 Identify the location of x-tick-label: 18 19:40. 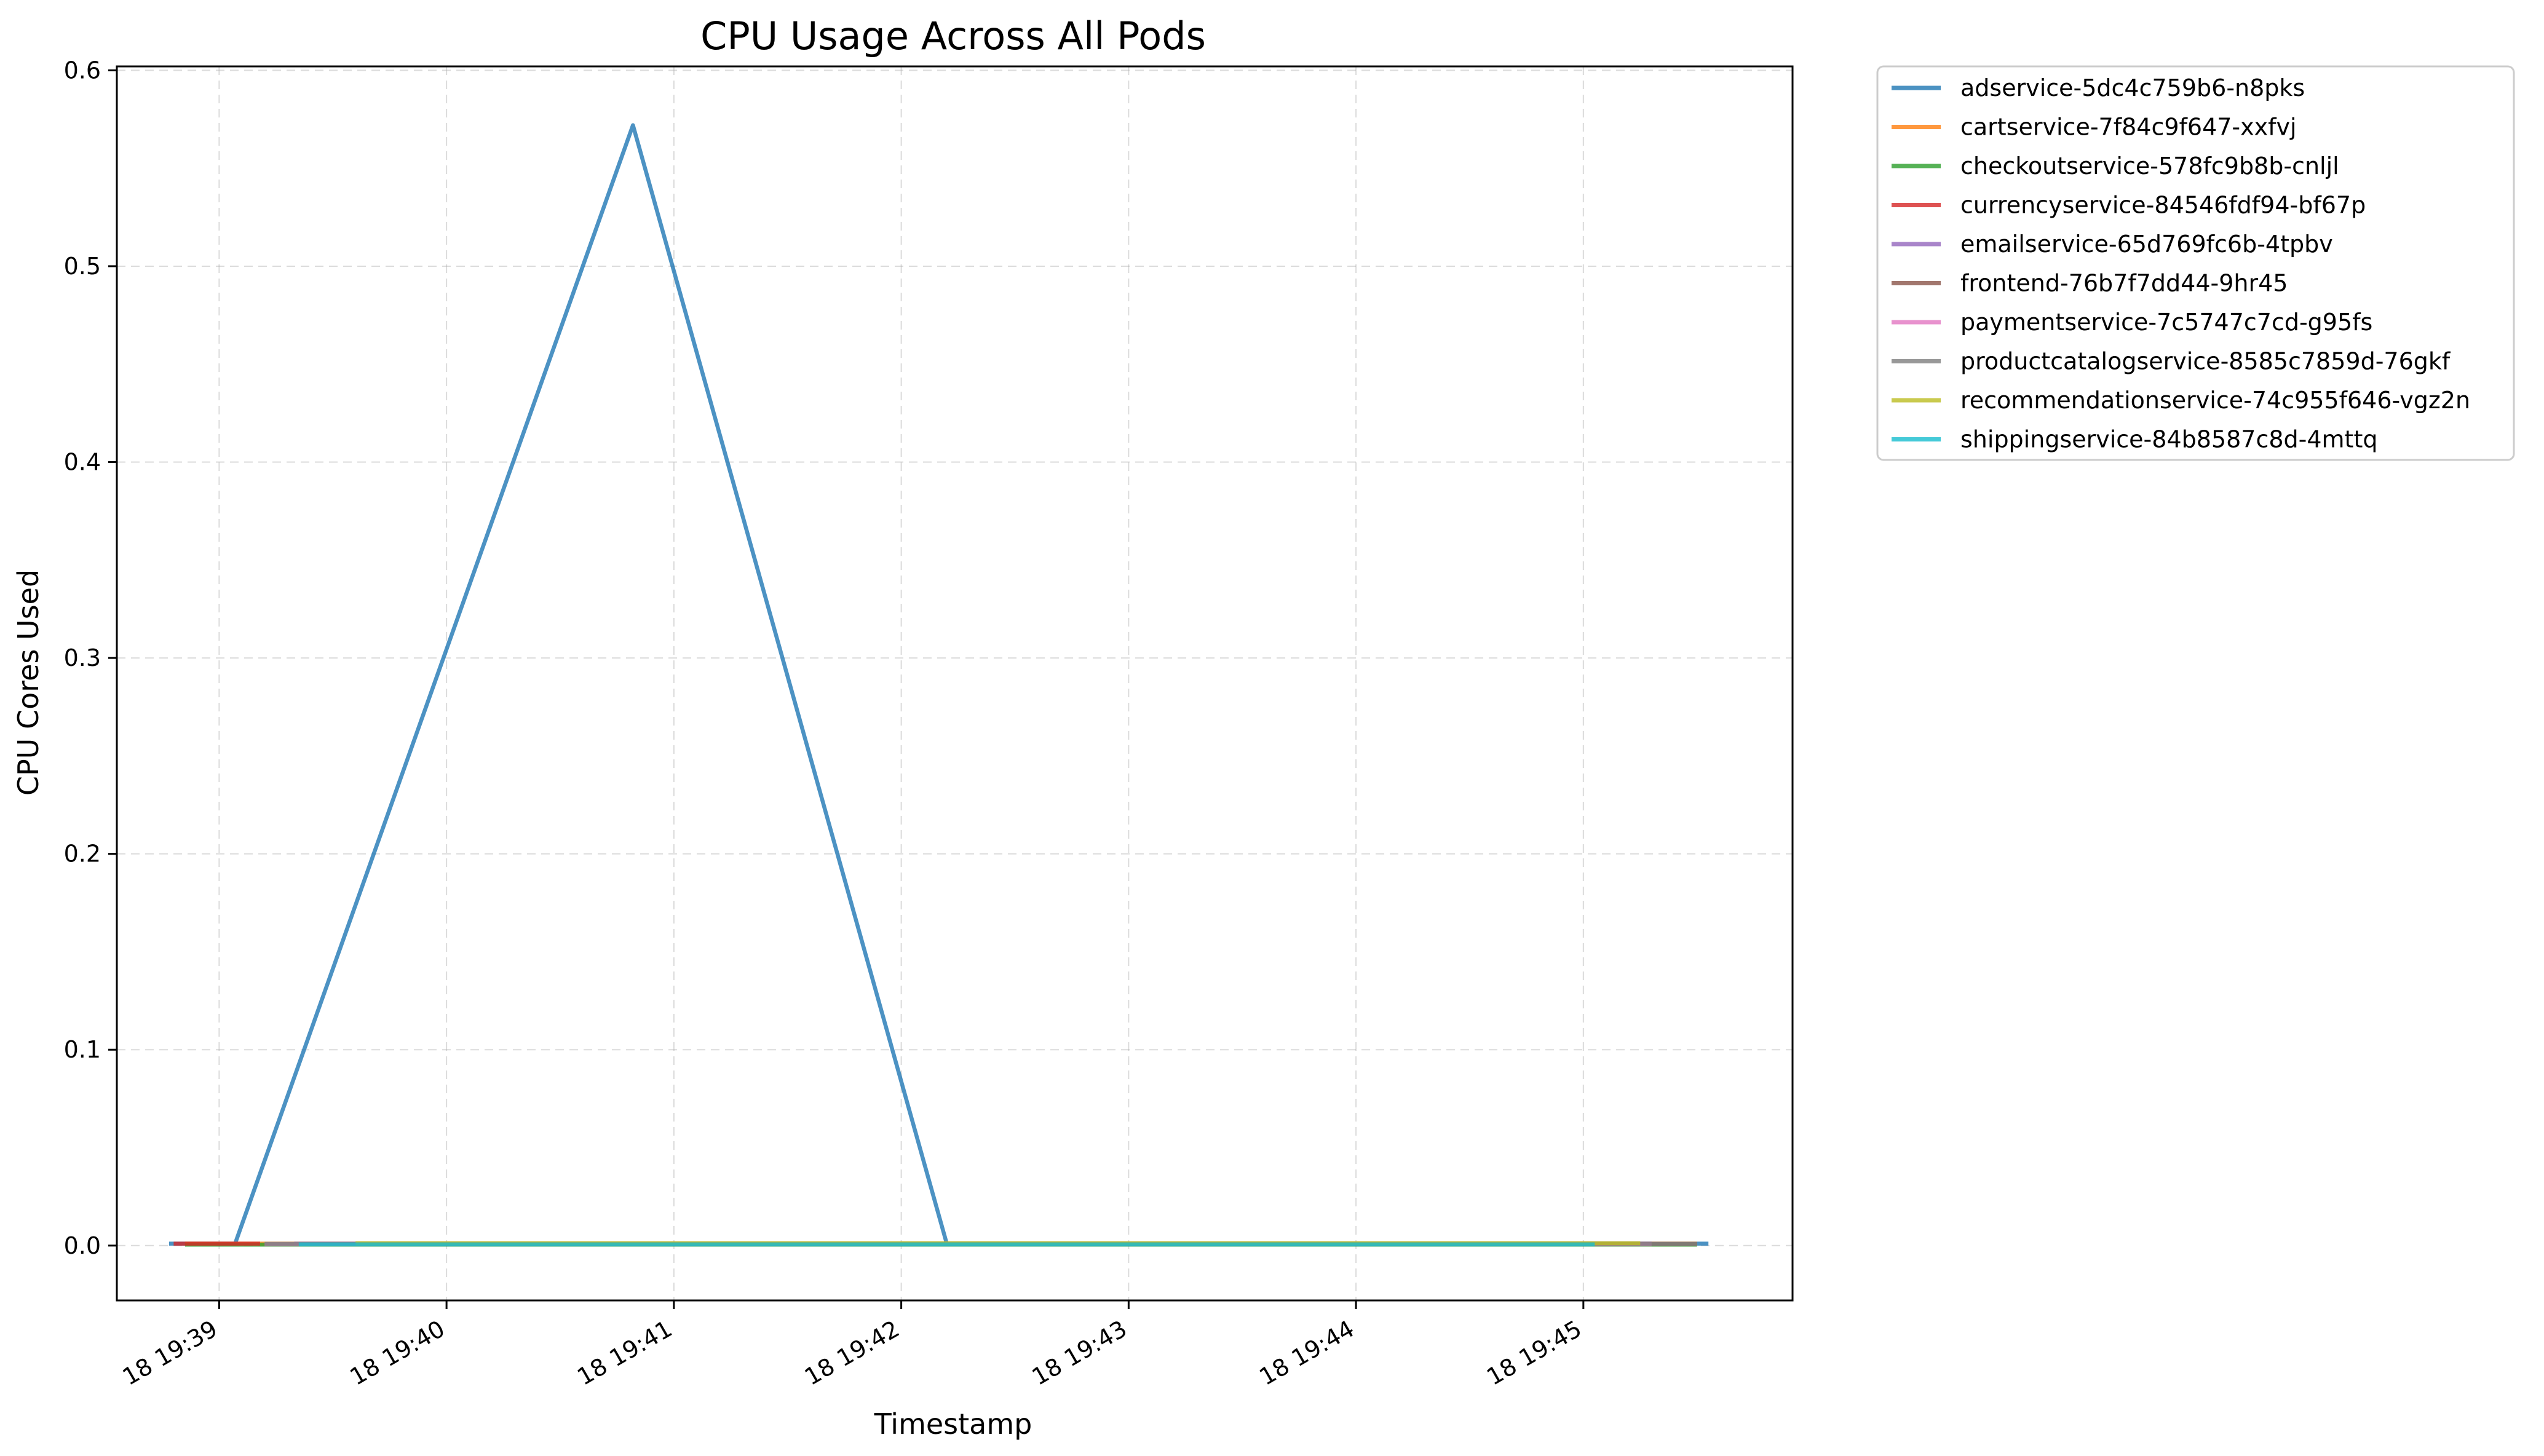
(397, 1353).